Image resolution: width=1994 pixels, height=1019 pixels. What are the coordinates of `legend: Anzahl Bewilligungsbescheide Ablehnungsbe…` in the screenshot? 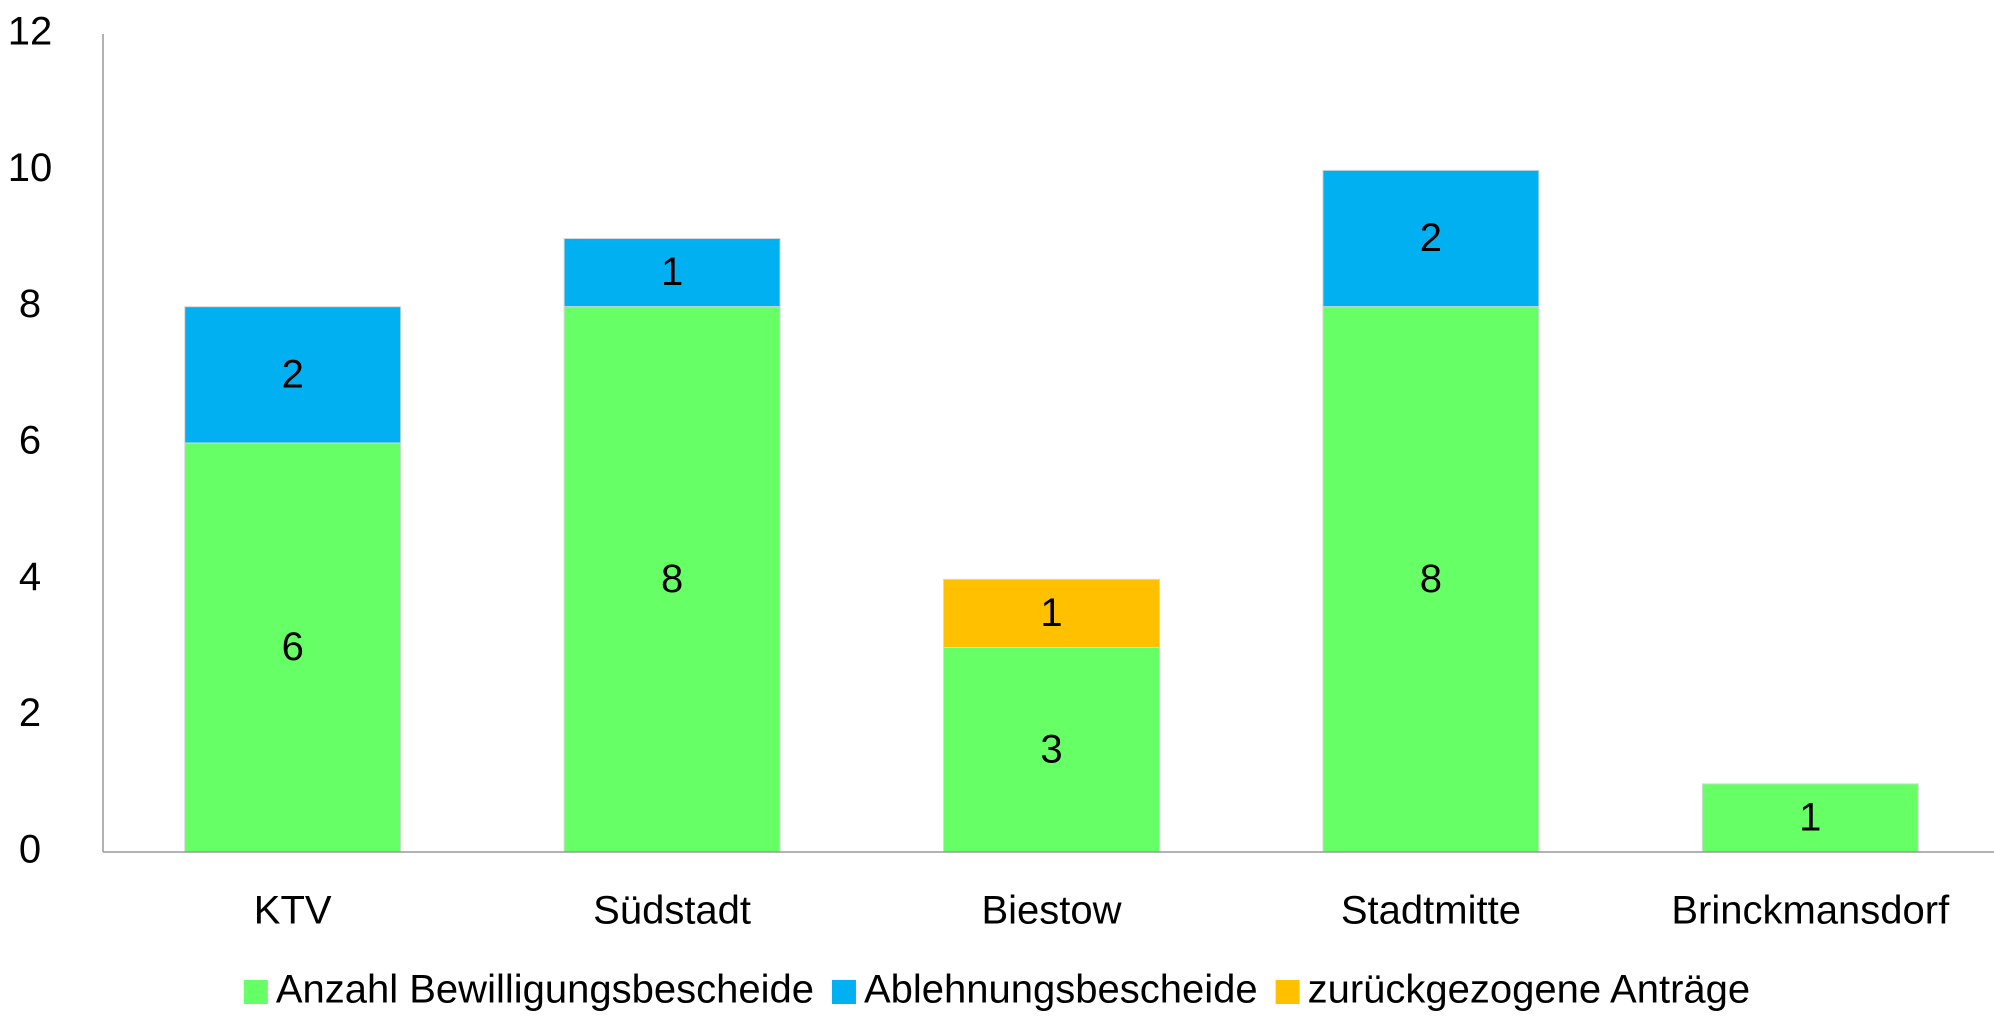 It's located at (997, 990).